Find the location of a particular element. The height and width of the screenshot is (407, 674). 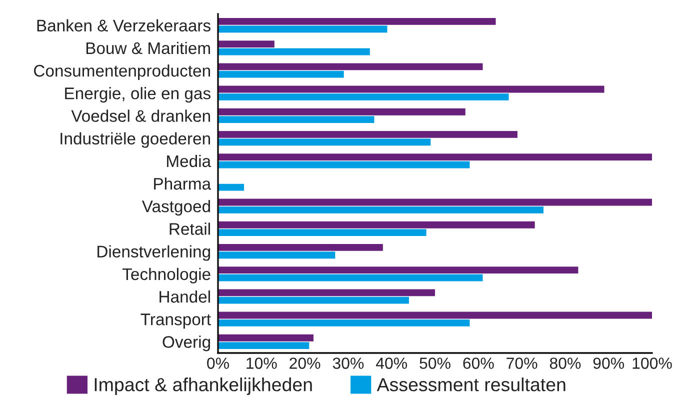

y-tick-label: Industriële goederen is located at coordinates (135, 140).